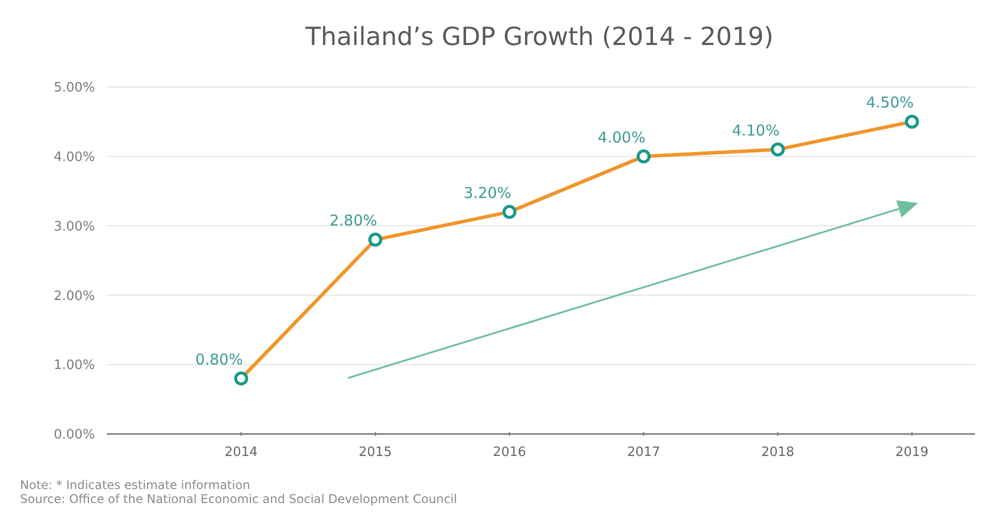  I want to click on y-tick-label: 2.00%, so click(74, 296).